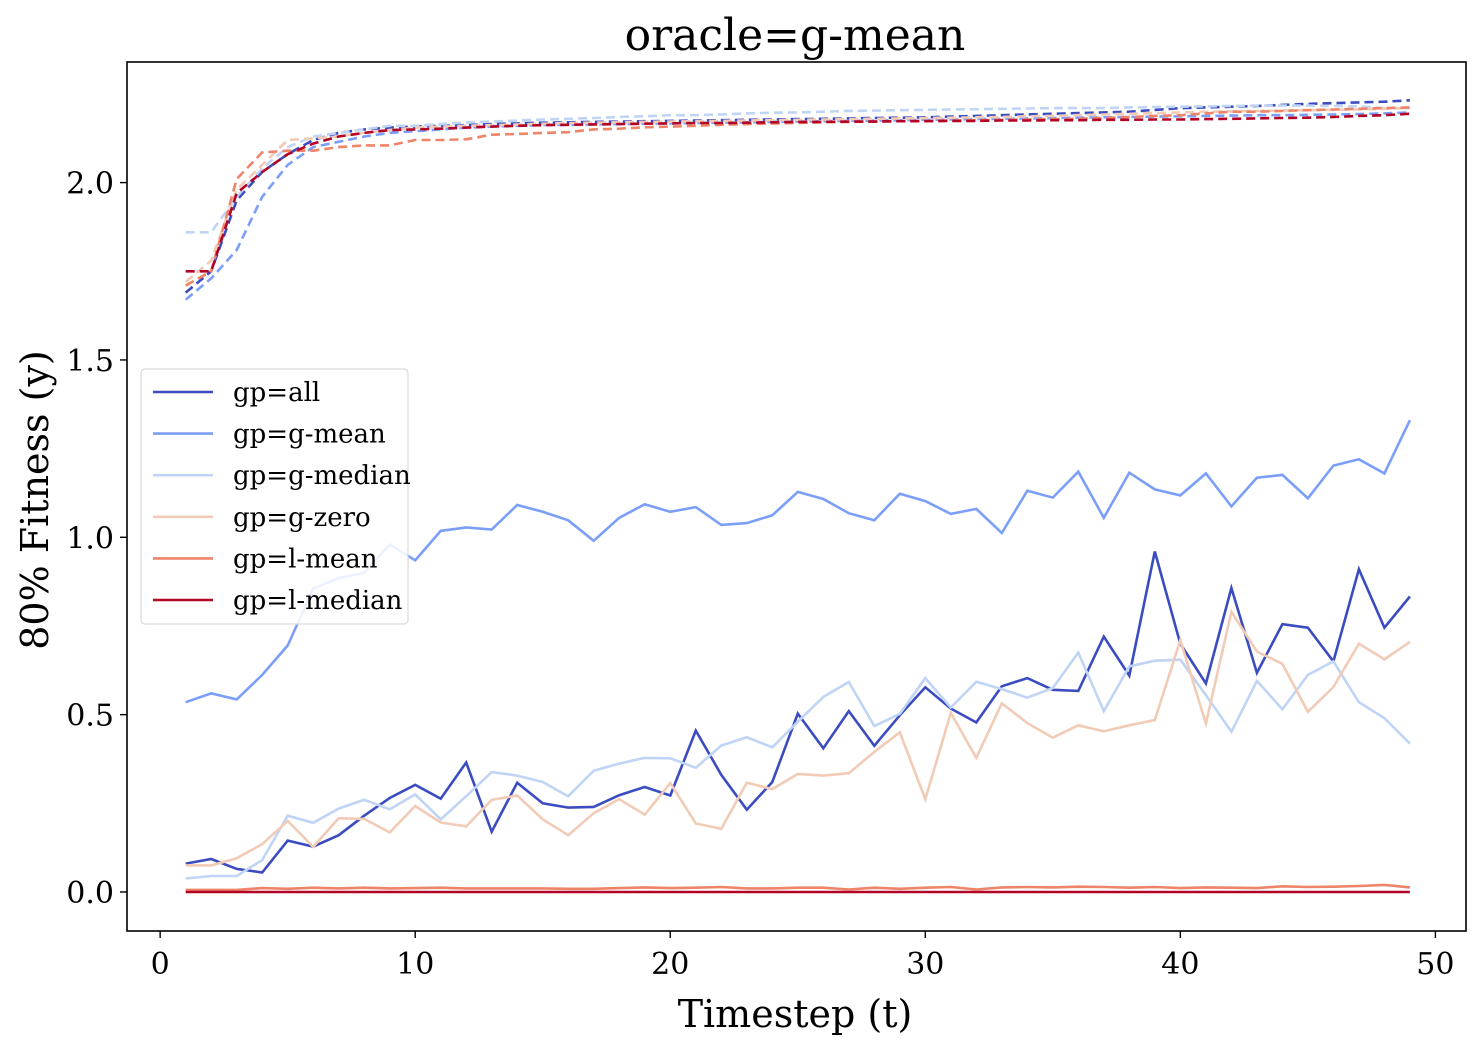 The width and height of the screenshot is (1480, 1048). What do you see at coordinates (160, 964) in the screenshot?
I see `x-tick-label: 0` at bounding box center [160, 964].